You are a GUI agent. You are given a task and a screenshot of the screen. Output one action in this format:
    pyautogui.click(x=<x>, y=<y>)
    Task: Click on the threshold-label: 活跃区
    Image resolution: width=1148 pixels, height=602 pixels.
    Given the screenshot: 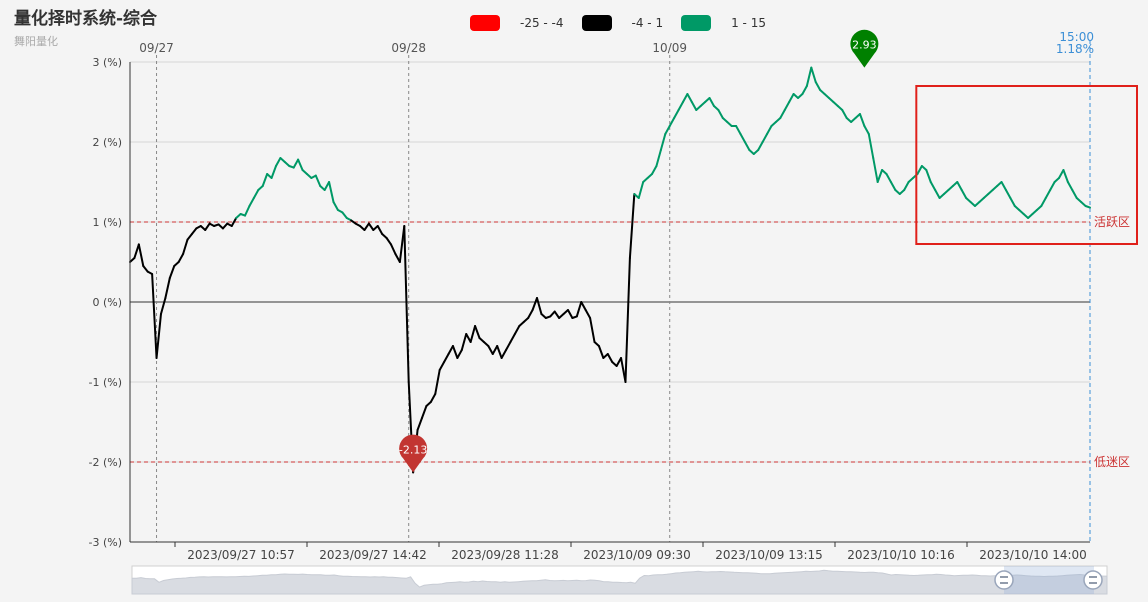 What is the action you would take?
    pyautogui.click(x=1112, y=222)
    